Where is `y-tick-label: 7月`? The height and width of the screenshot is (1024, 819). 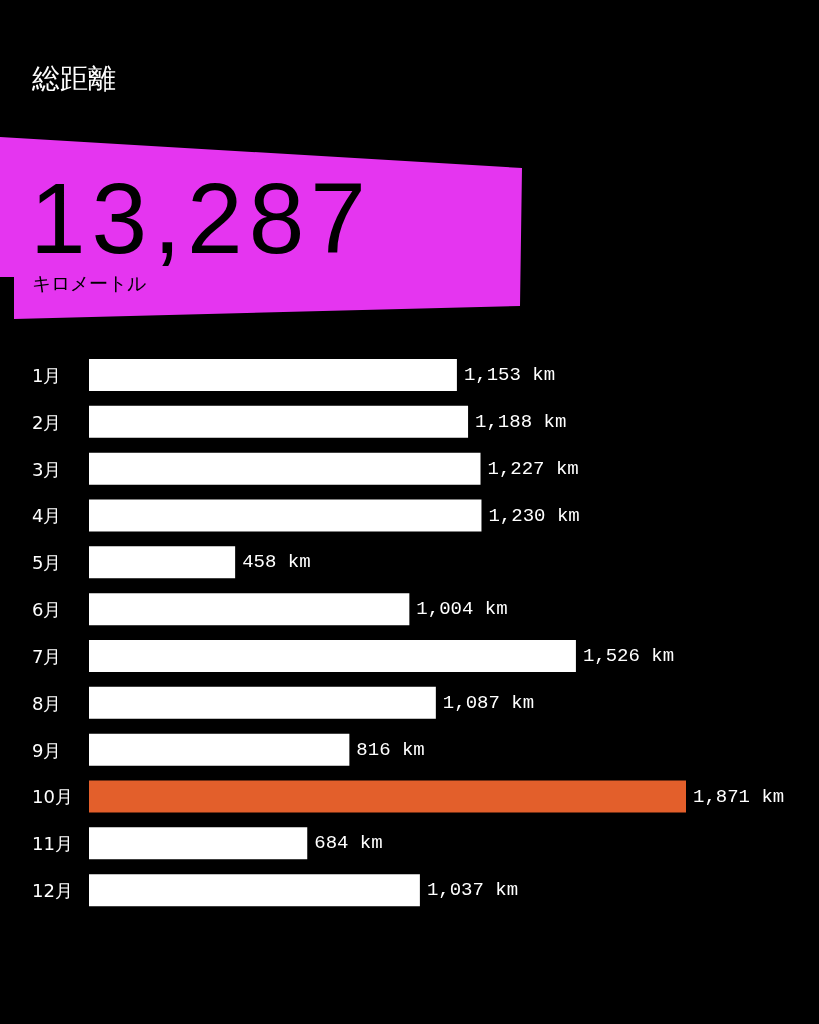 y-tick-label: 7月 is located at coordinates (47, 656).